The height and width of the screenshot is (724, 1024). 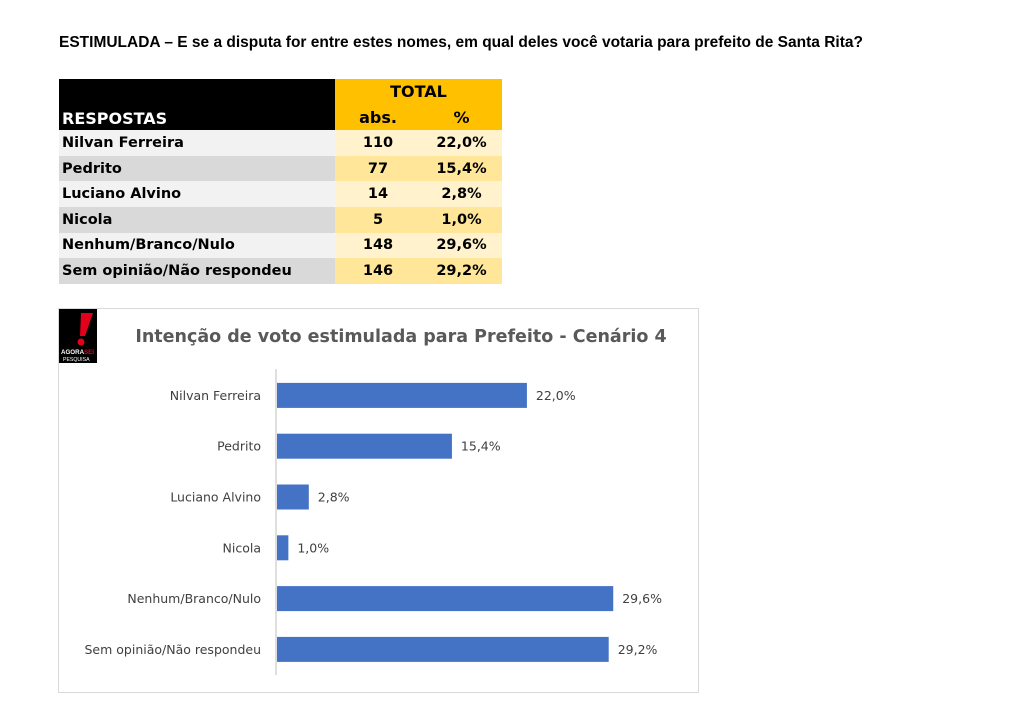 I want to click on cell-abs: 77, so click(x=378, y=168).